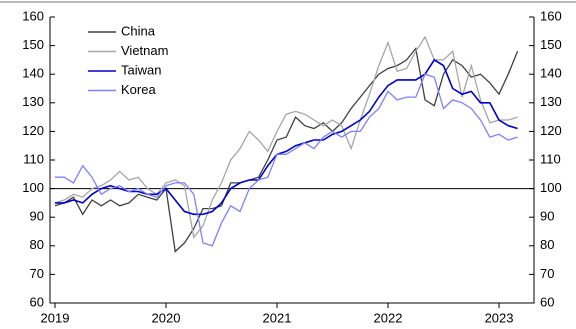  Describe the element at coordinates (33, 15) in the screenshot. I see `y-tick-label: 160` at that location.